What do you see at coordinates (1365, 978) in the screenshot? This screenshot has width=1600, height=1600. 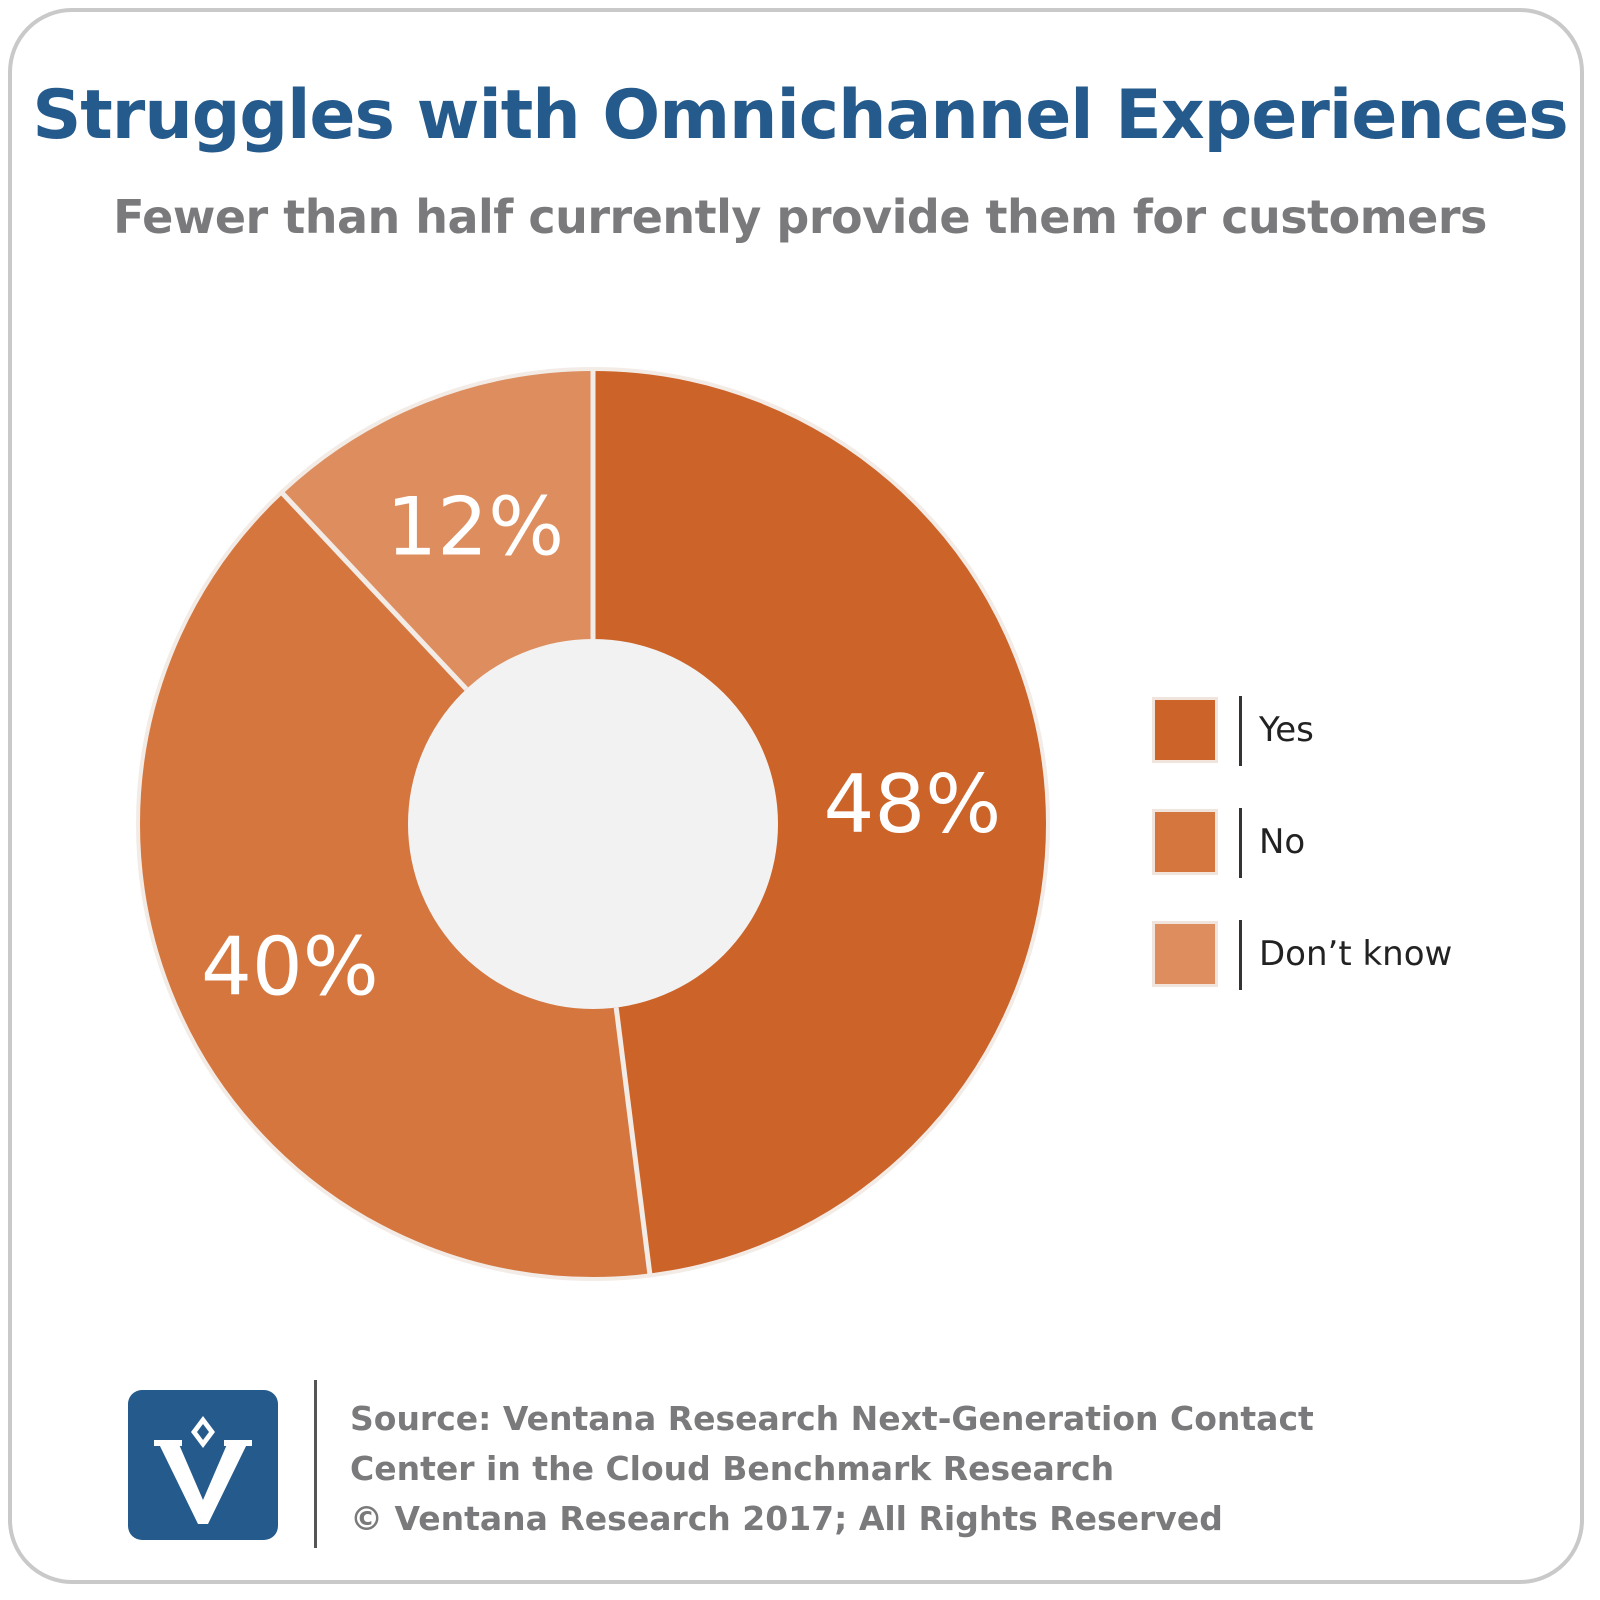 I see `legend-item-dont-know: Don’t know` at bounding box center [1365, 978].